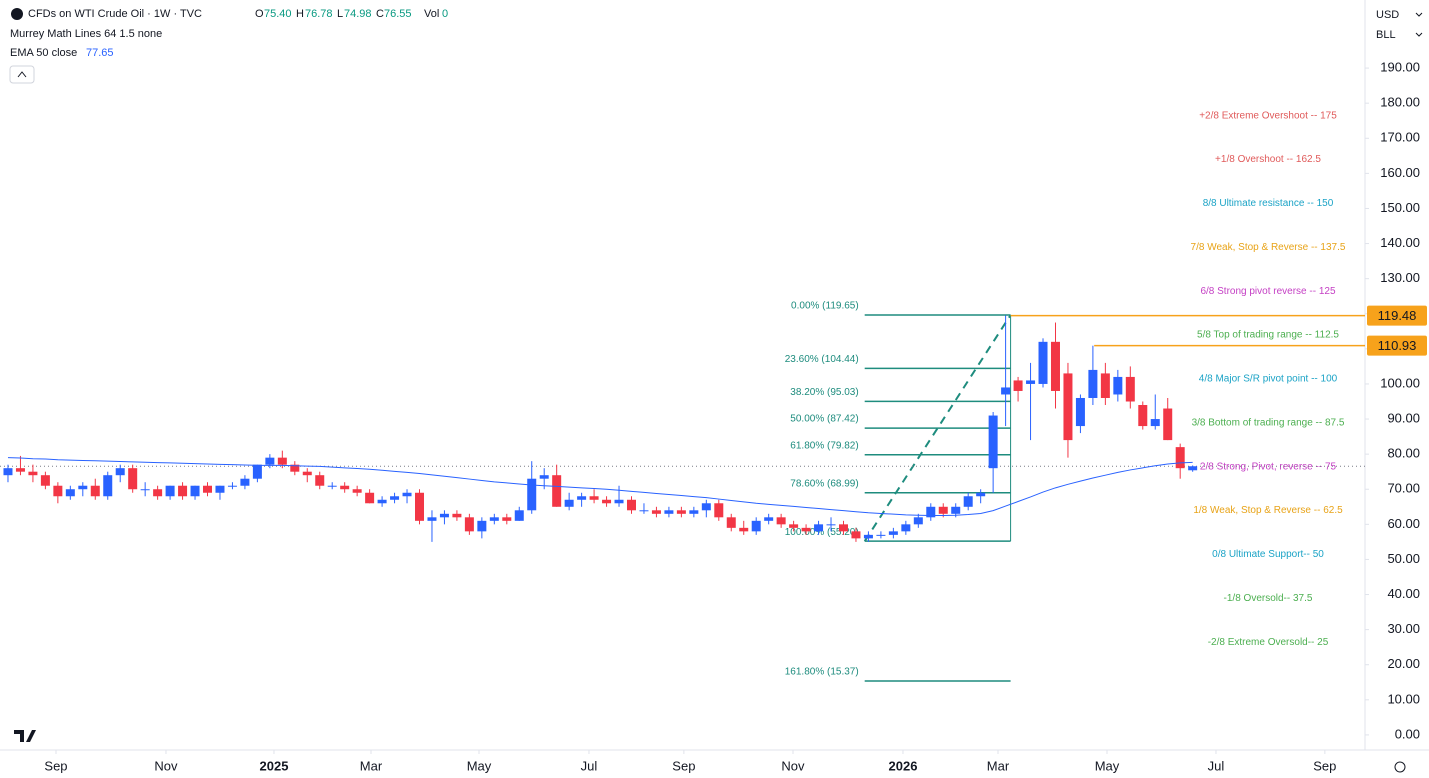  I want to click on murrey-label: 3/8 Bottom of trading range -- 87.5, so click(1268, 422).